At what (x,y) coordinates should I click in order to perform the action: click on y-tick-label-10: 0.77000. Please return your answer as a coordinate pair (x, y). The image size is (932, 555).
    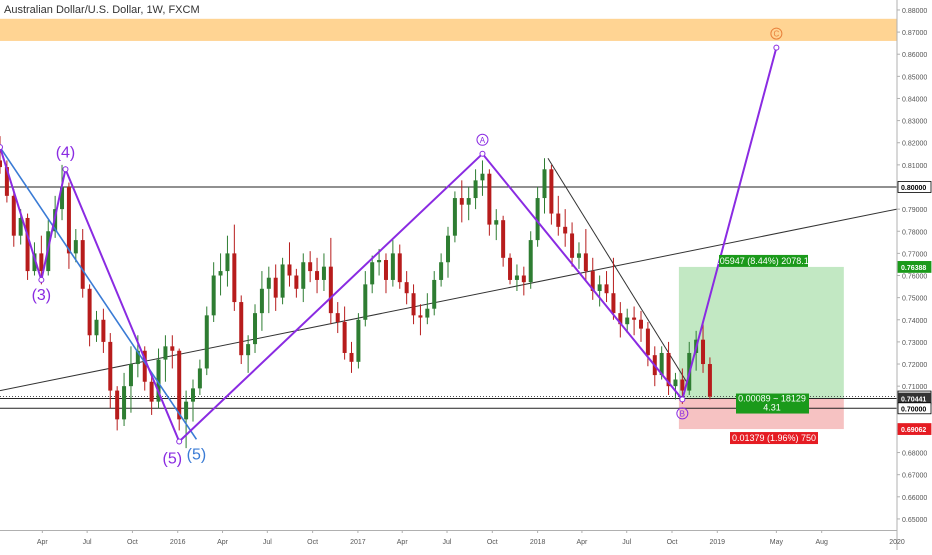
    Looking at the image, I should click on (914, 254).